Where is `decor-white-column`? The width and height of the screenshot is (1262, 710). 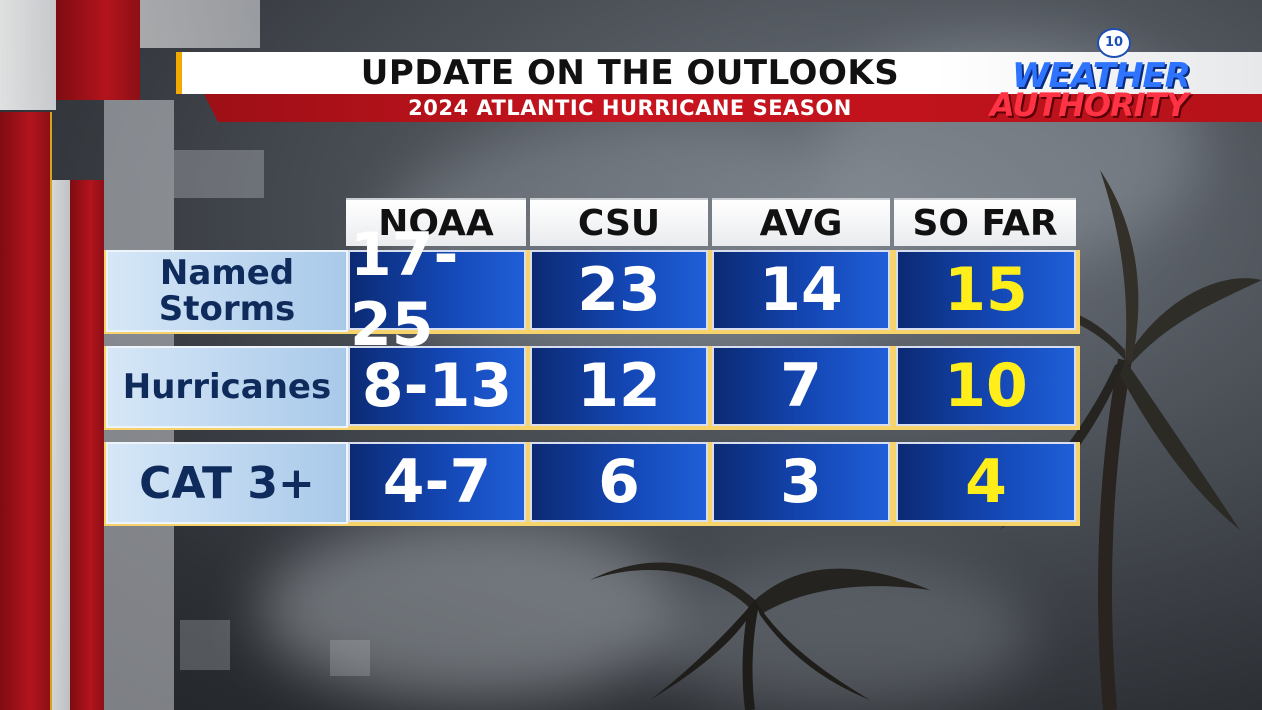 decor-white-column is located at coordinates (61, 445).